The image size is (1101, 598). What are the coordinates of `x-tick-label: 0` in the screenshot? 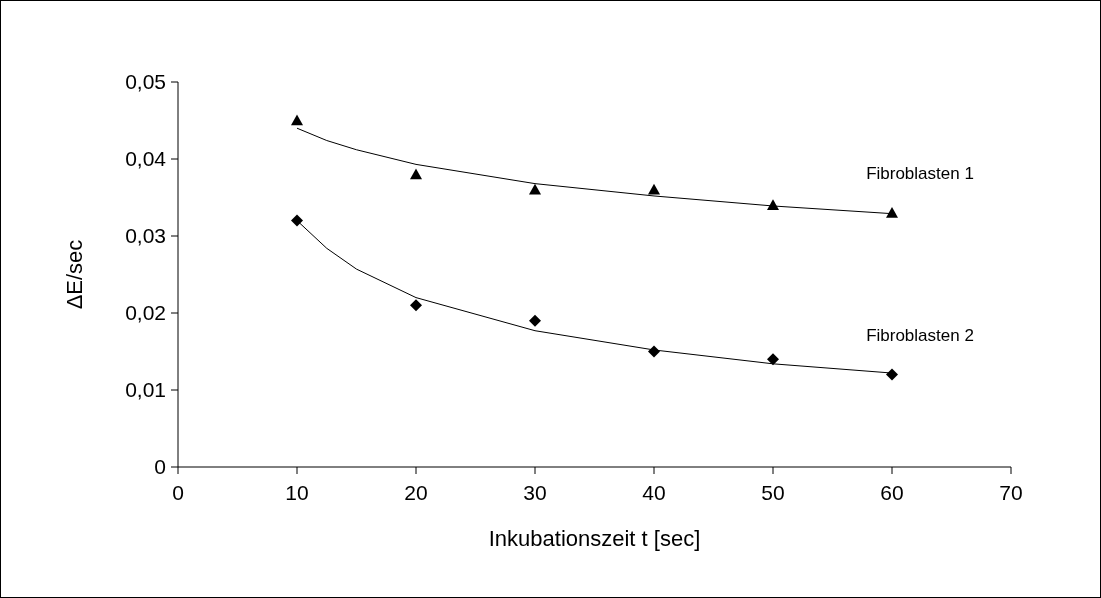 It's located at (178, 492).